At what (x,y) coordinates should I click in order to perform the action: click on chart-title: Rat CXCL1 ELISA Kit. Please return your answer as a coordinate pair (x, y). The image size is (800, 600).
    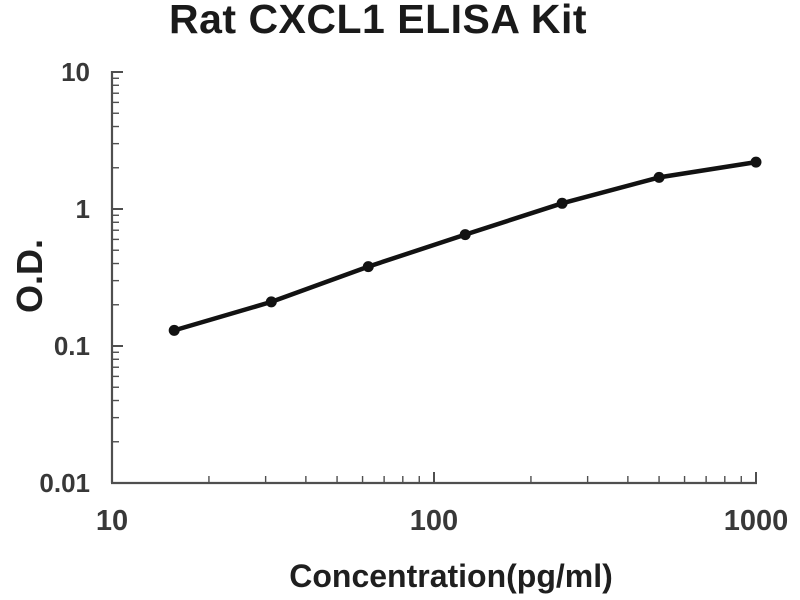
    Looking at the image, I should click on (378, 21).